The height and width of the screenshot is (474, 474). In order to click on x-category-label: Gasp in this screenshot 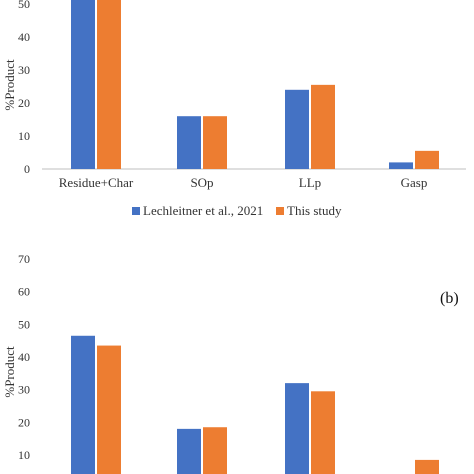, I will do `click(414, 182)`.